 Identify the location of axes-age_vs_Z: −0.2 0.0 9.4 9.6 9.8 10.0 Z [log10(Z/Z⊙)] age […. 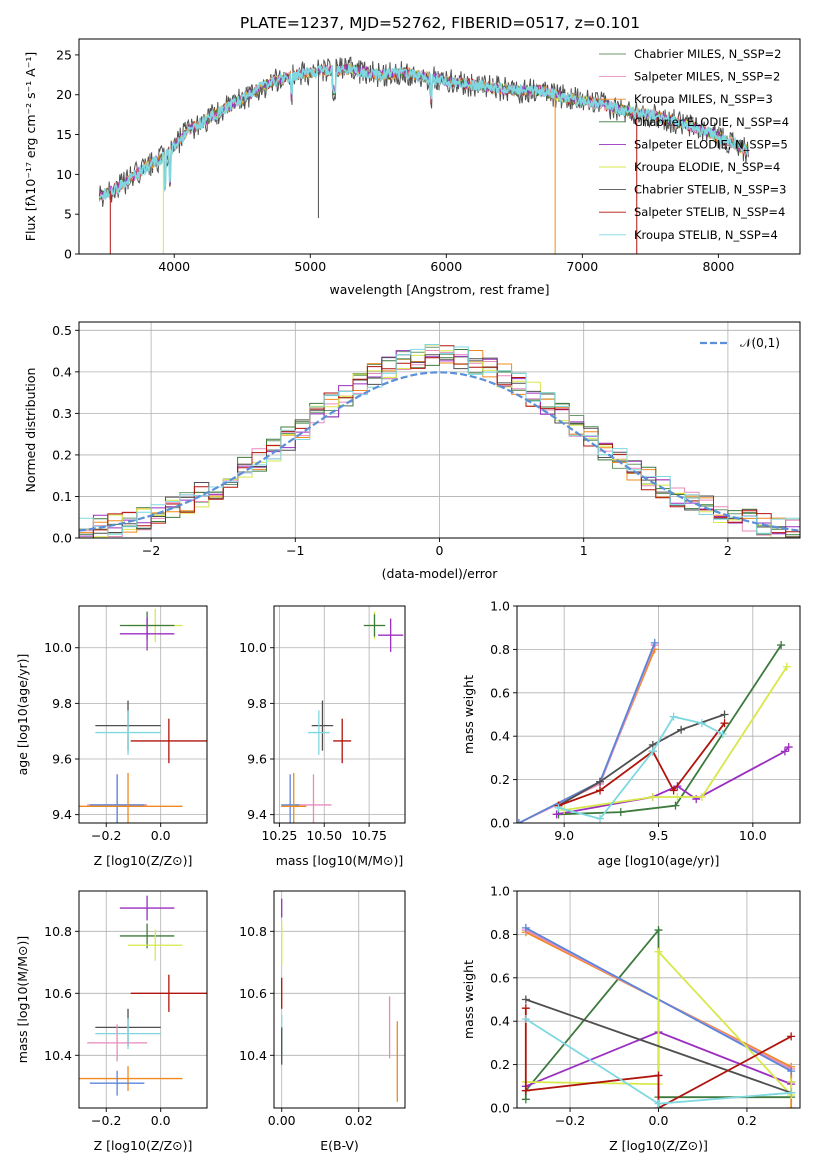
(111, 736).